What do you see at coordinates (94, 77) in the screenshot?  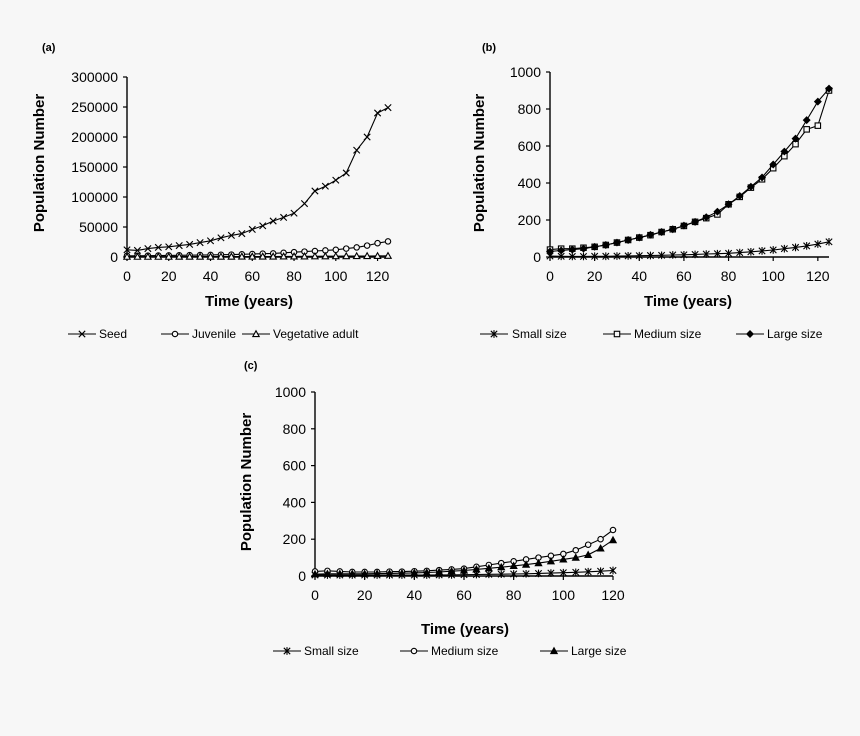 I see `y-tick-label: 300000` at bounding box center [94, 77].